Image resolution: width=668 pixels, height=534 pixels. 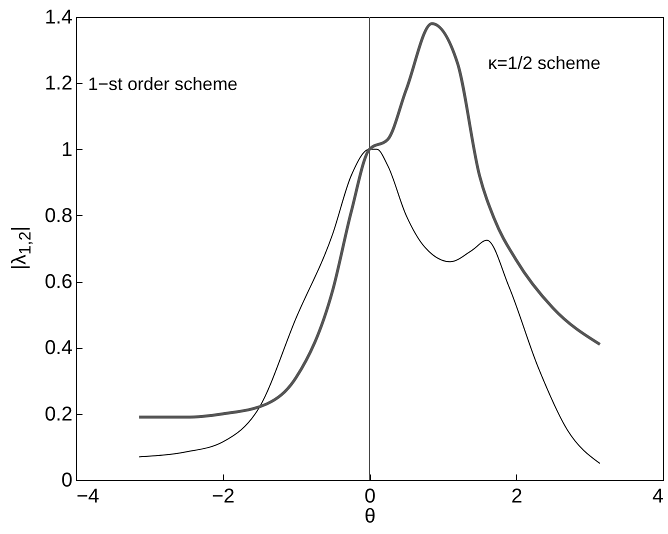 I want to click on y-tick-label: 1.2, so click(x=58, y=83).